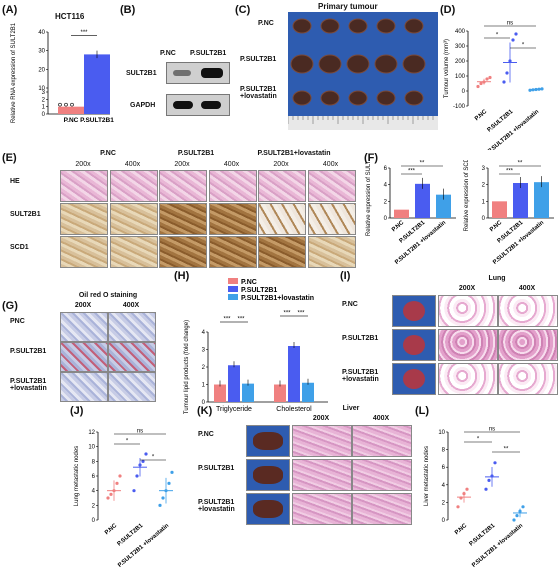 This screenshot has height=575, width=558. I want to click on legend-label: P.NC, so click(249, 282).